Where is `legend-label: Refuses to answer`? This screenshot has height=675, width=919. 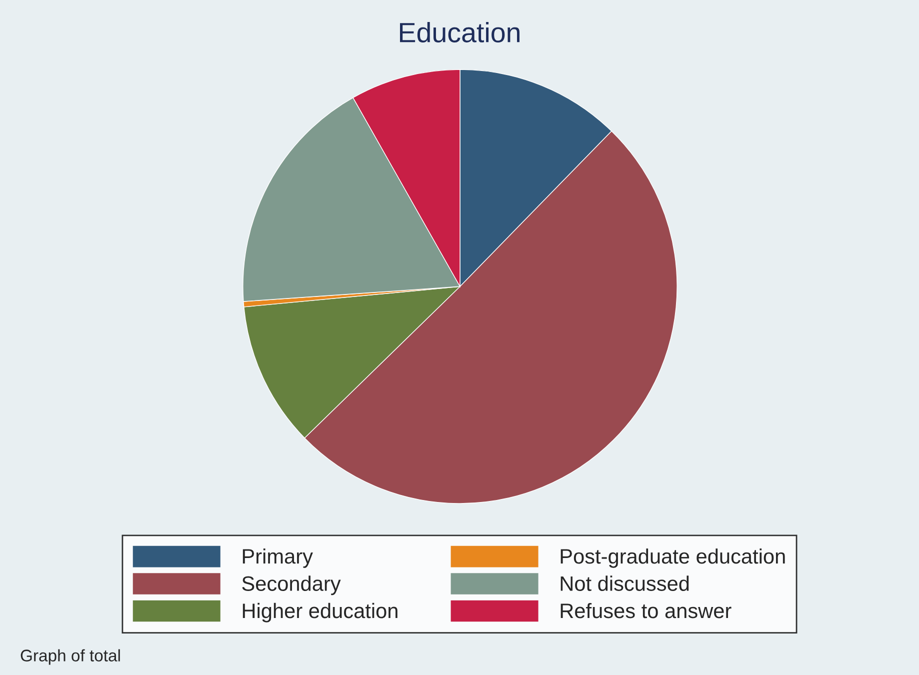 legend-label: Refuses to answer is located at coordinates (646, 610).